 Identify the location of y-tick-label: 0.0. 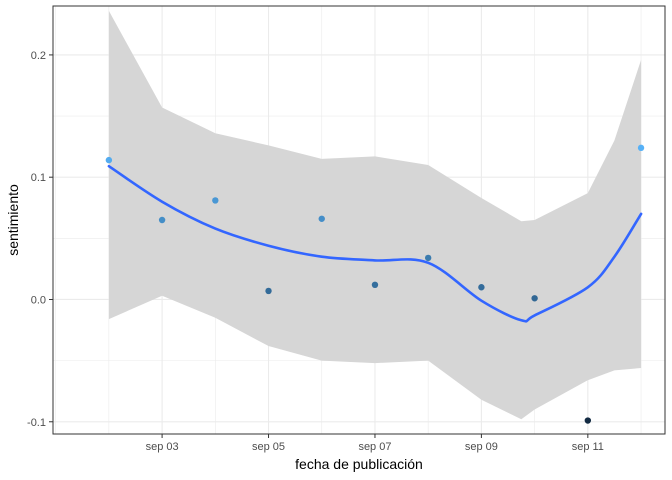
(38, 300).